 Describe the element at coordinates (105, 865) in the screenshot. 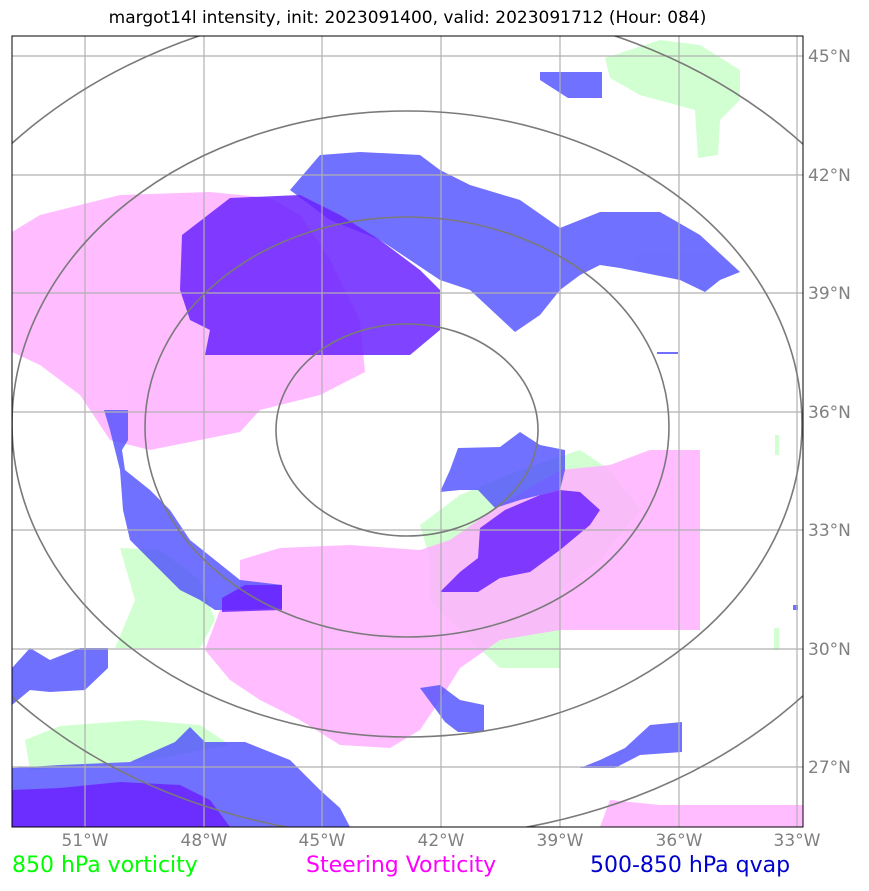

I see `legend-850-vorticity: 850 hPa vorticity` at that location.